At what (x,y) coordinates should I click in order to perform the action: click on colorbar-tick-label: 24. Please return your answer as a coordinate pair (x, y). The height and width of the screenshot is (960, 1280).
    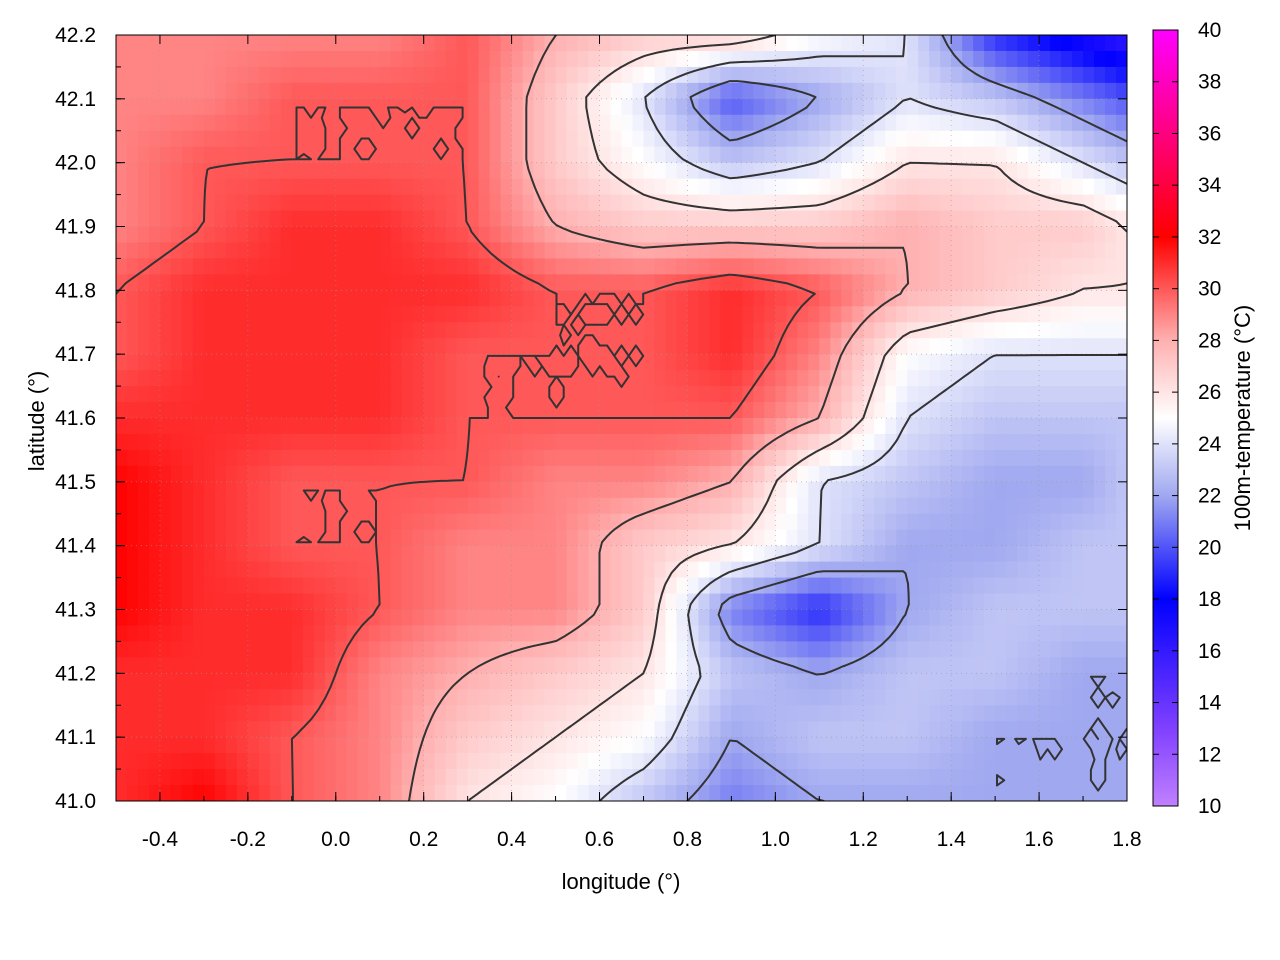
    Looking at the image, I should click on (1210, 444).